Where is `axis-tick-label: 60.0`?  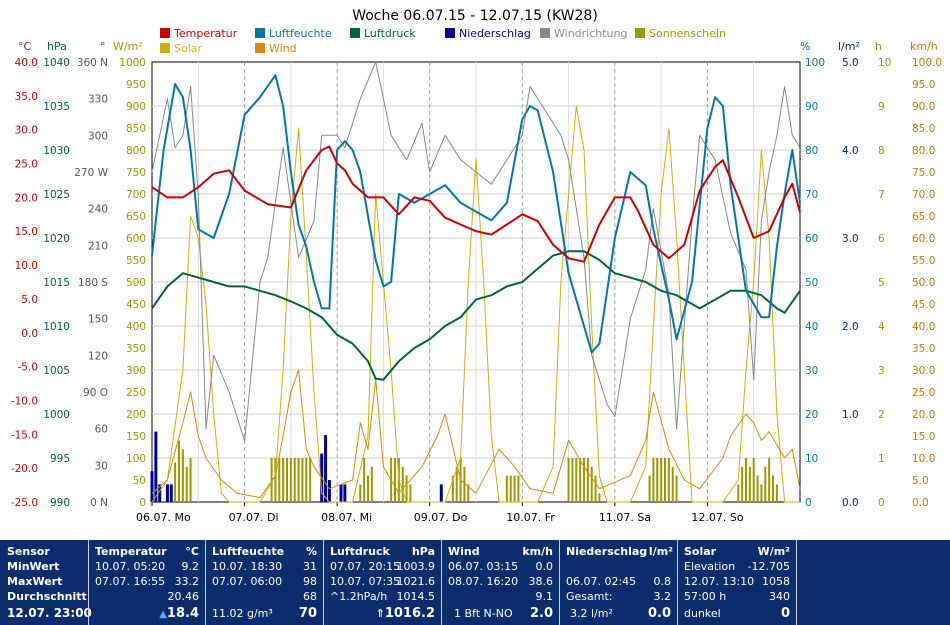
axis-tick-label: 60.0 is located at coordinates (923, 239).